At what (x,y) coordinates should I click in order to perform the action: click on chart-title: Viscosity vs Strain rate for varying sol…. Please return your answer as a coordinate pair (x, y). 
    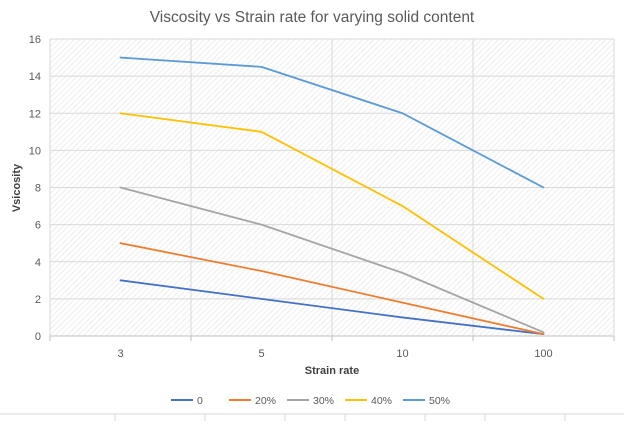
    Looking at the image, I should click on (312, 17).